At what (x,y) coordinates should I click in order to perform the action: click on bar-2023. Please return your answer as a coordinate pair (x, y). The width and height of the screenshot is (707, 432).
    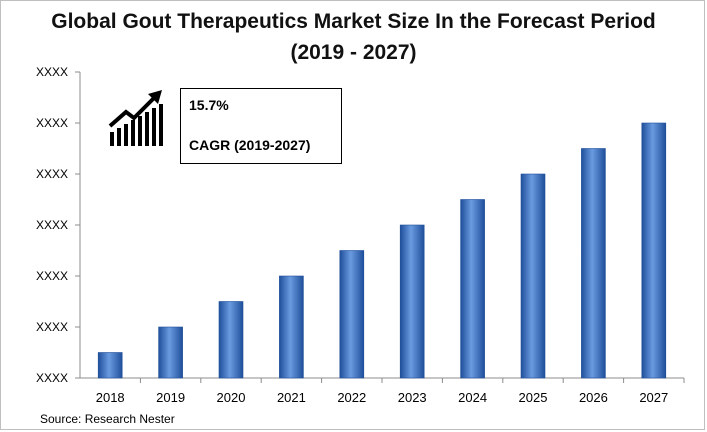
    Looking at the image, I should click on (412, 301).